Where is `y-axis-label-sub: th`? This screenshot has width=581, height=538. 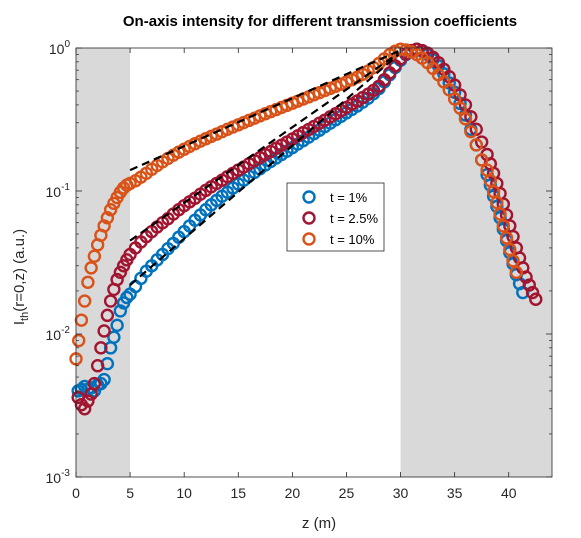
y-axis-label-sub: th is located at coordinates (25, 316).